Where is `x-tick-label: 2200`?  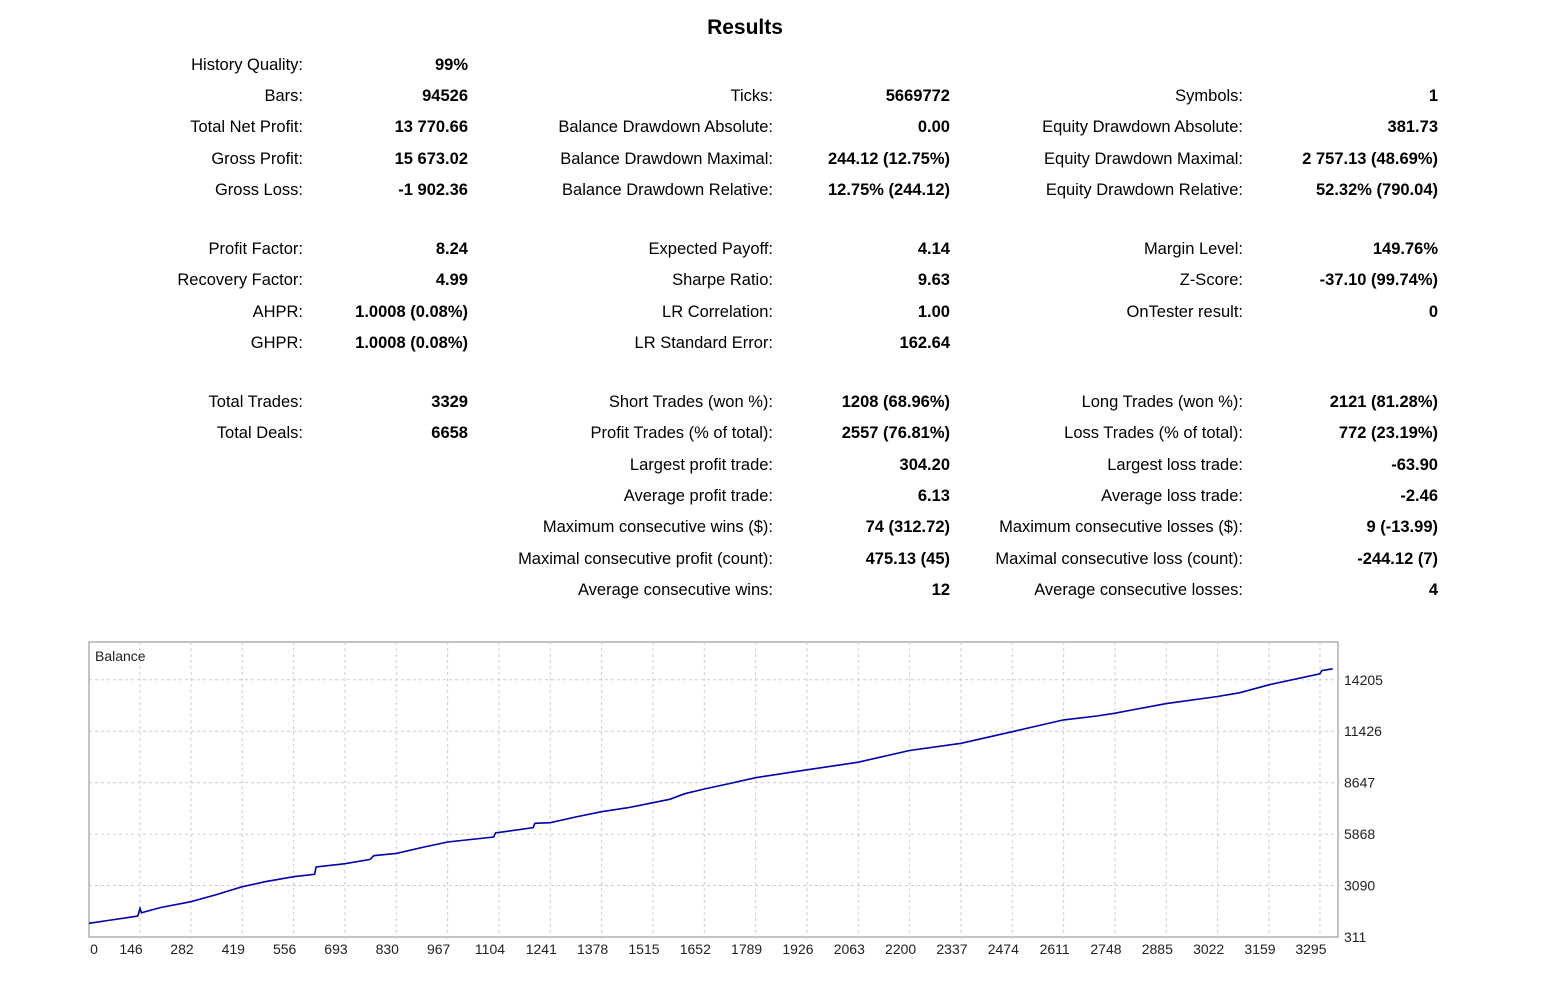 x-tick-label: 2200 is located at coordinates (900, 949).